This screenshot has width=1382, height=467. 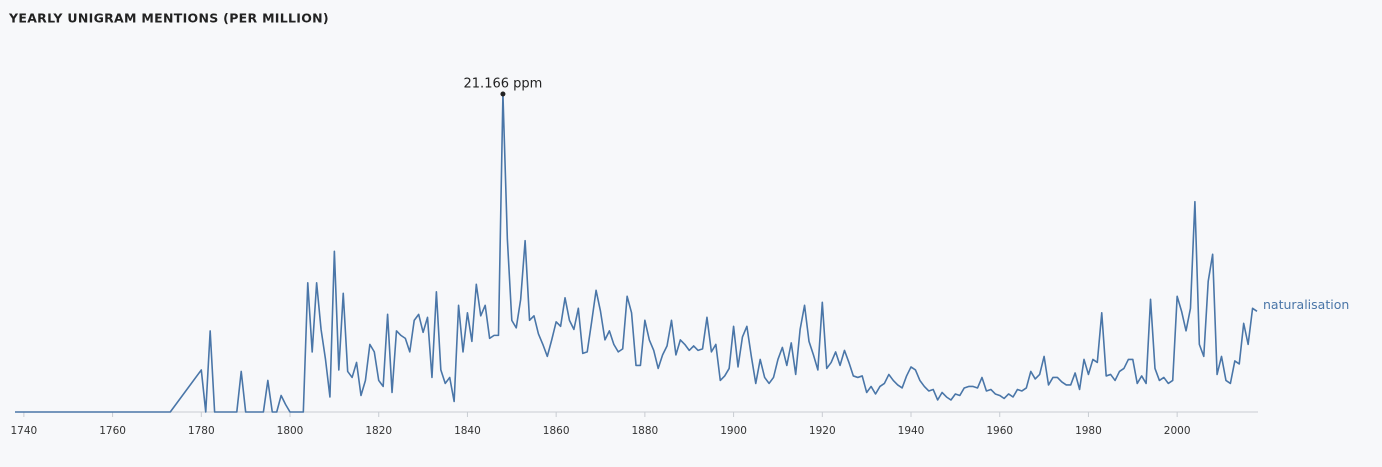 I want to click on series-label: naturalisation, so click(x=1306, y=304).